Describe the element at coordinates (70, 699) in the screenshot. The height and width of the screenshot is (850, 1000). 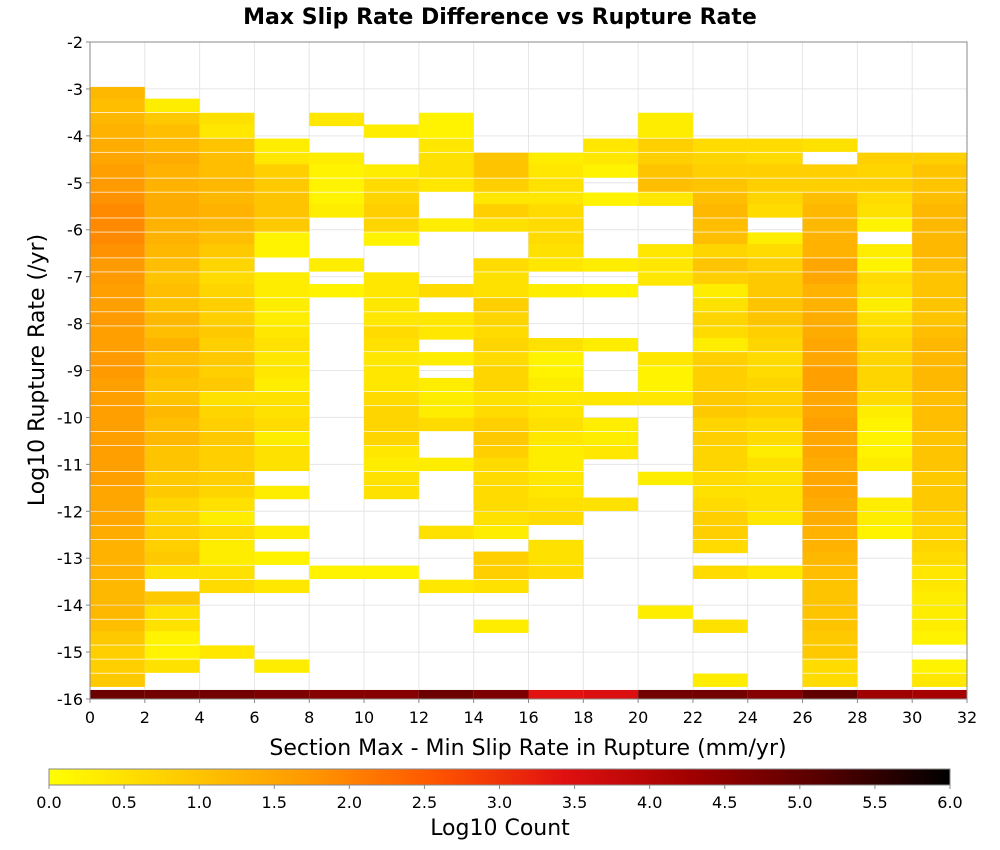
I see `y-tick-label: -16` at that location.